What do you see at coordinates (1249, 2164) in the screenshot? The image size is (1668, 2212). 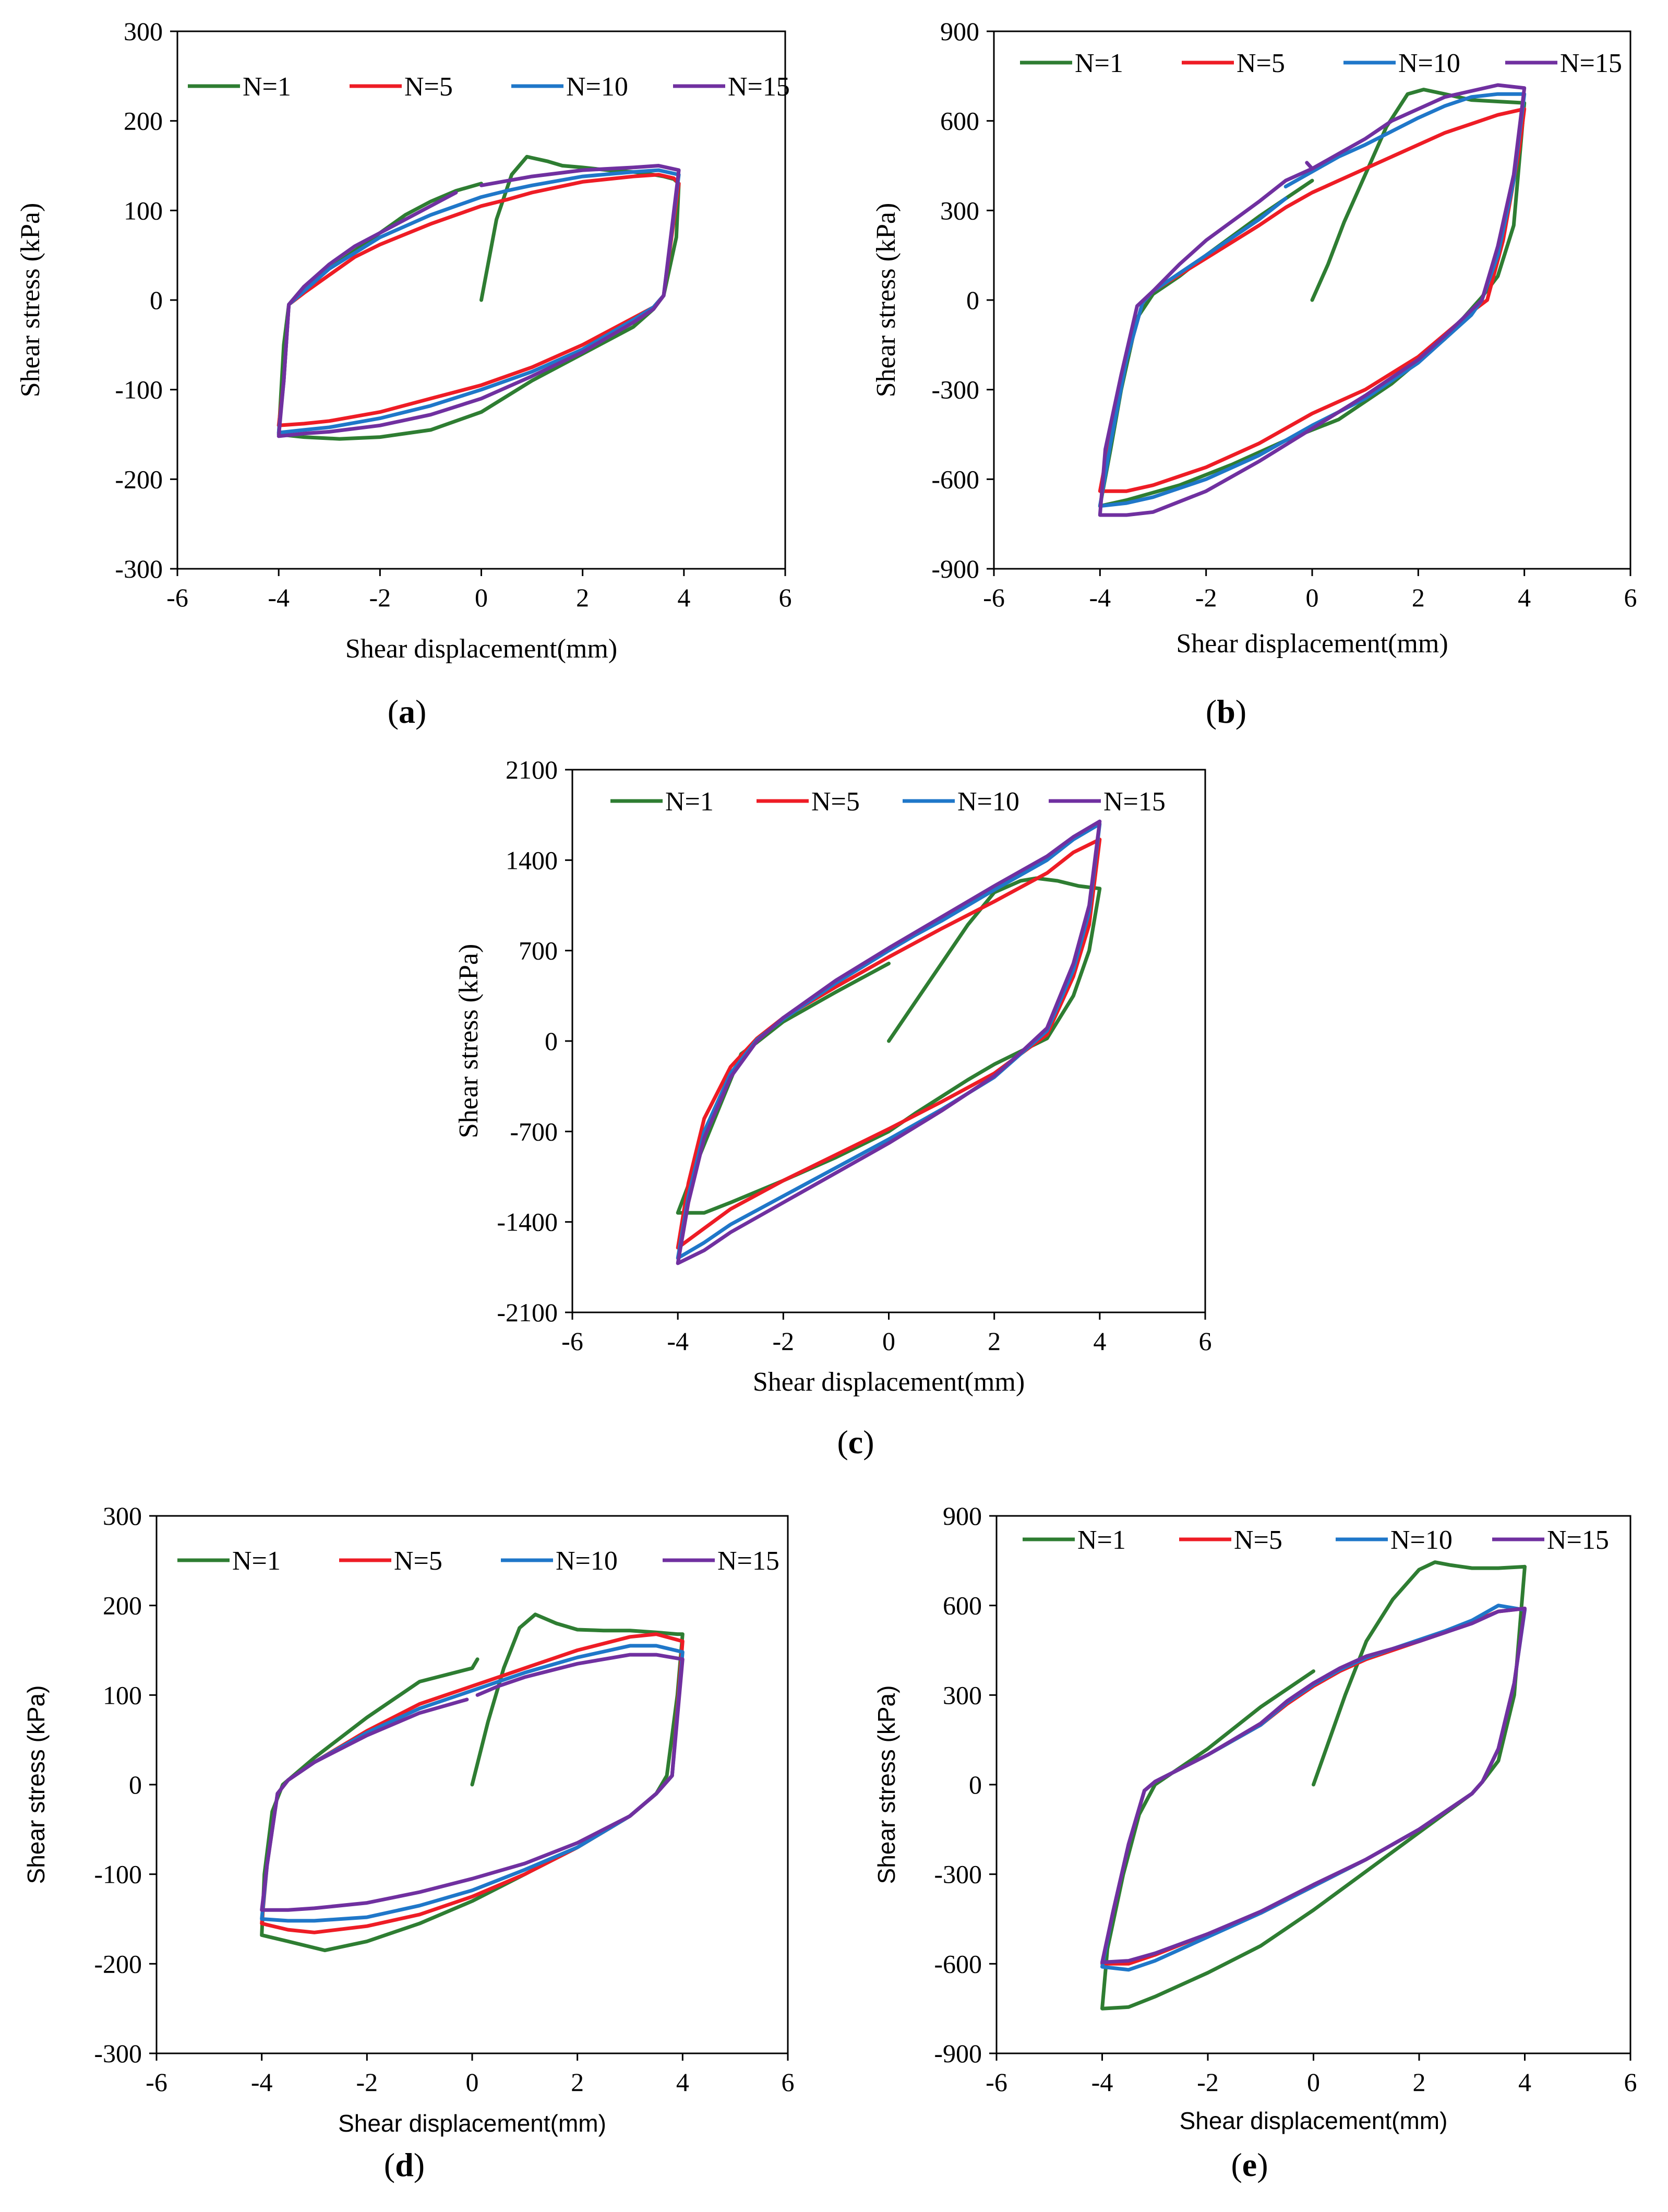 I see `panel-caption: (e)` at bounding box center [1249, 2164].